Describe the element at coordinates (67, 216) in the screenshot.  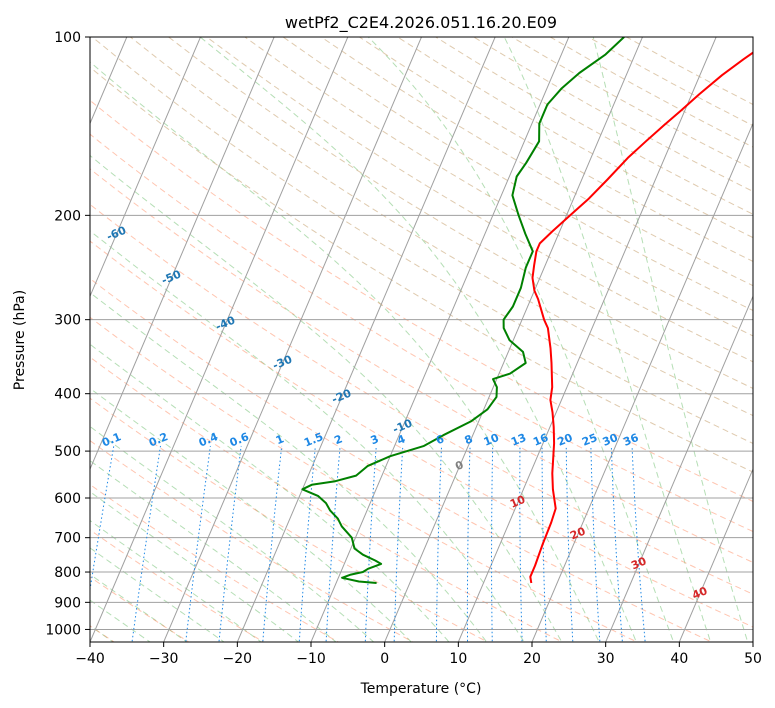
I see `y-tick-label: 200` at that location.